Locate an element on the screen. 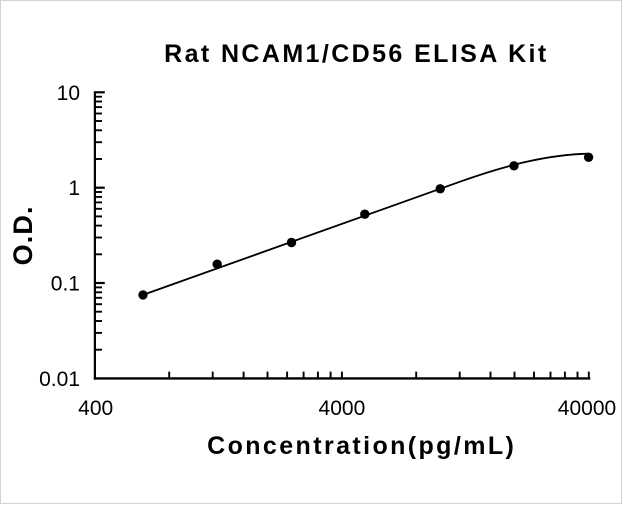 This screenshot has width=622, height=509. svg-text: 0.1 is located at coordinates (65, 284).